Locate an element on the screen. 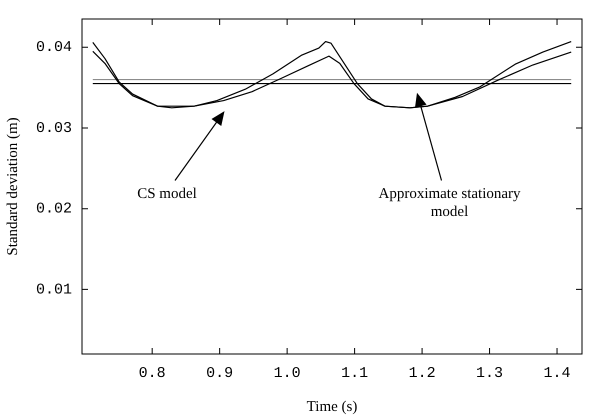 The width and height of the screenshot is (597, 420). x-axis-title: Time (s) is located at coordinates (332, 406).